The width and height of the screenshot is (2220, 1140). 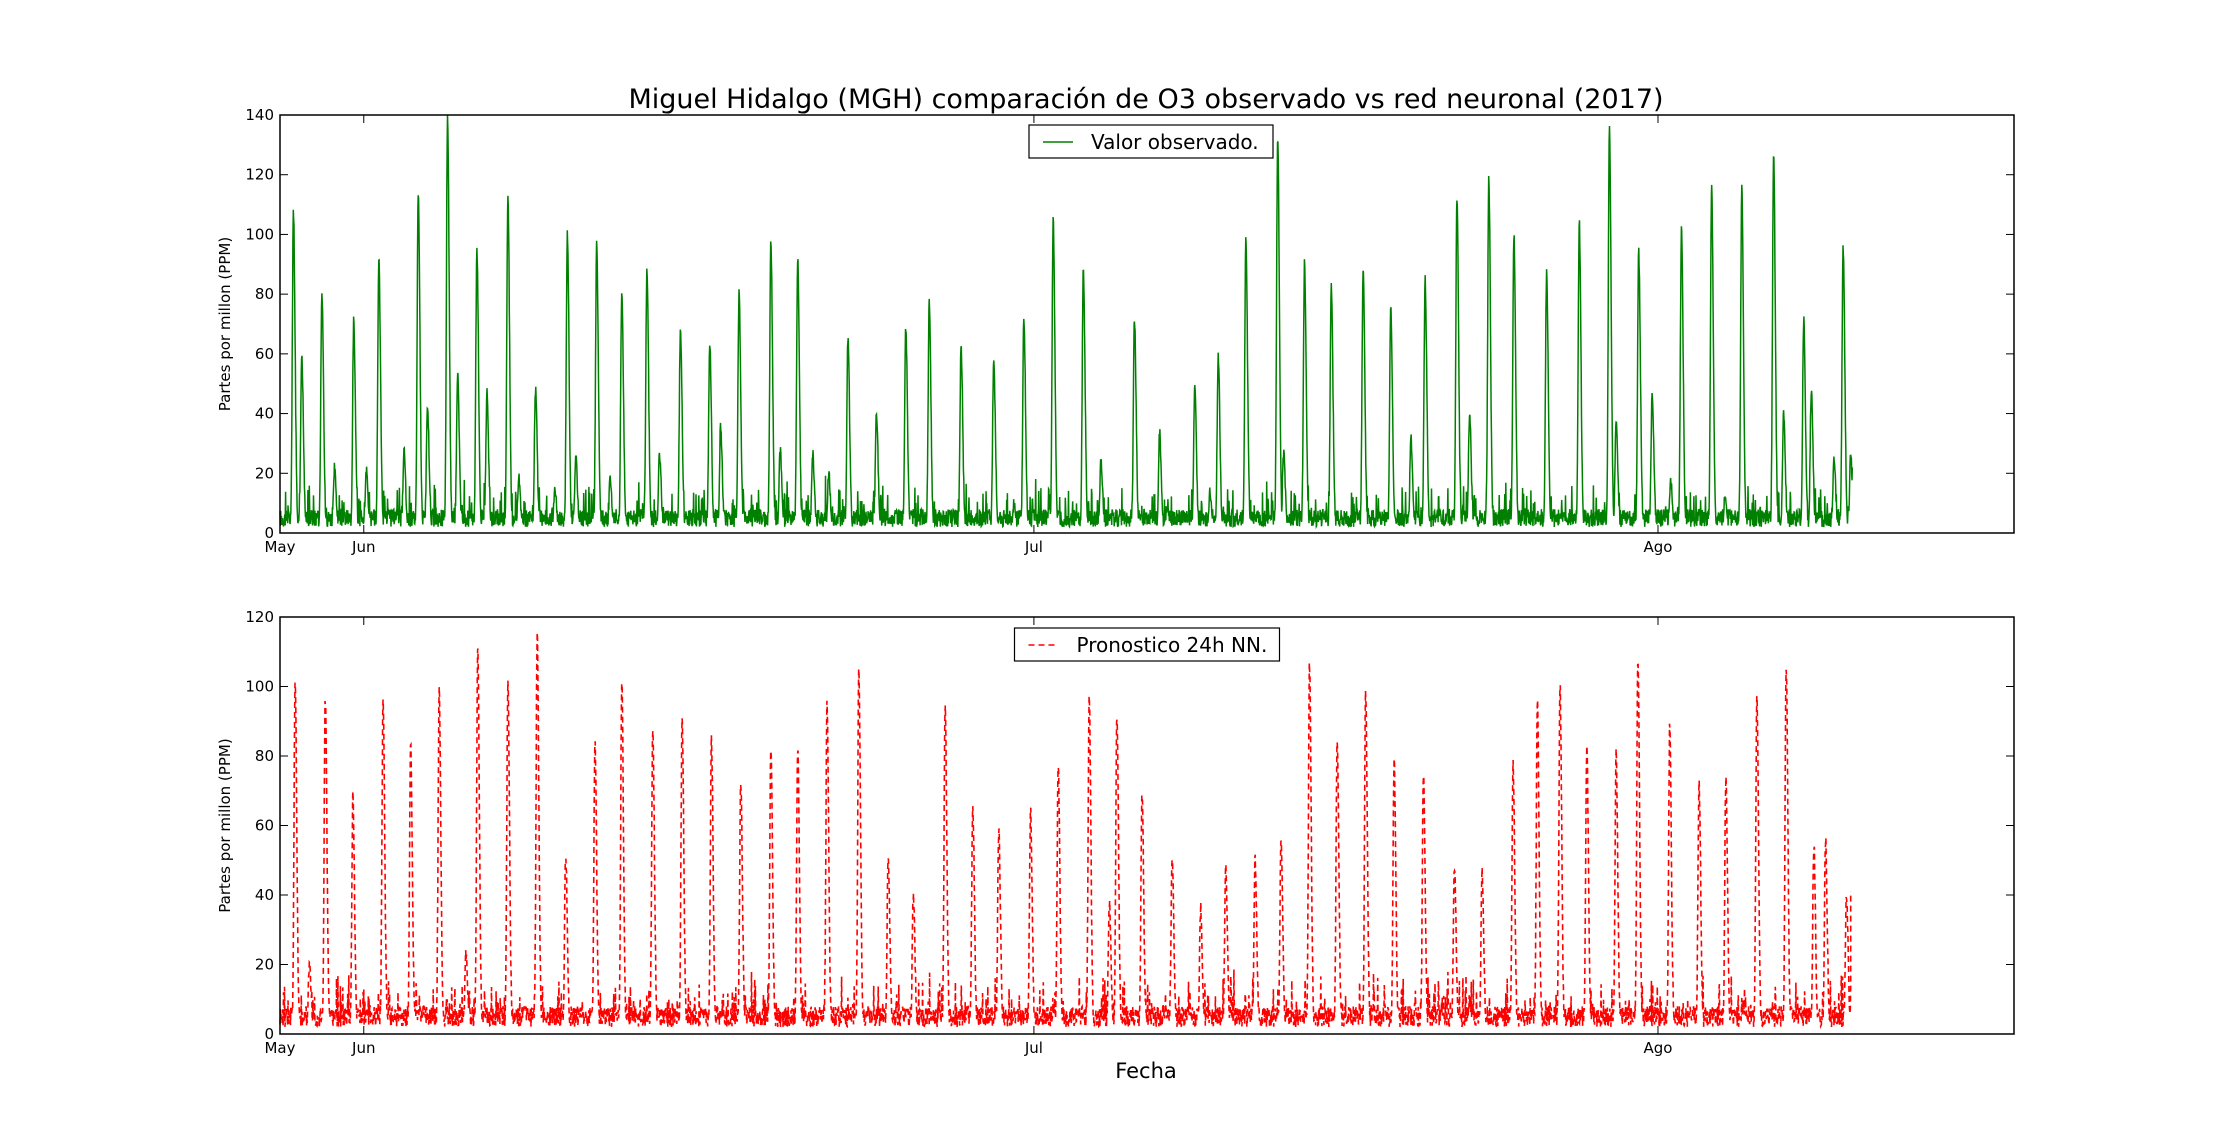 What do you see at coordinates (1175, 142) in the screenshot?
I see `legend-label: Valor observado.` at bounding box center [1175, 142].